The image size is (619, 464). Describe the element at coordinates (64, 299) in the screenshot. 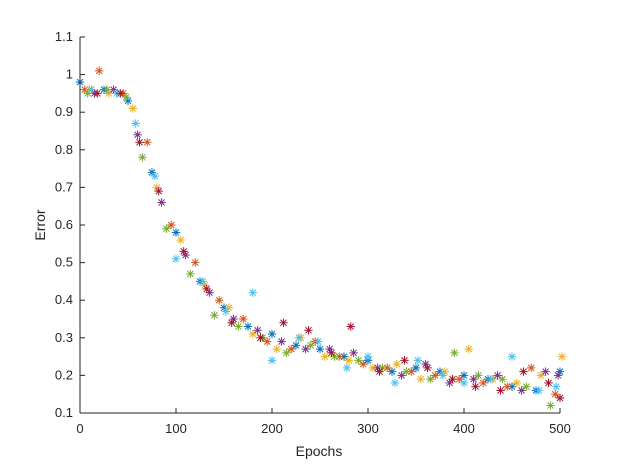

I see `y-tick-label: 0.4` at that location.